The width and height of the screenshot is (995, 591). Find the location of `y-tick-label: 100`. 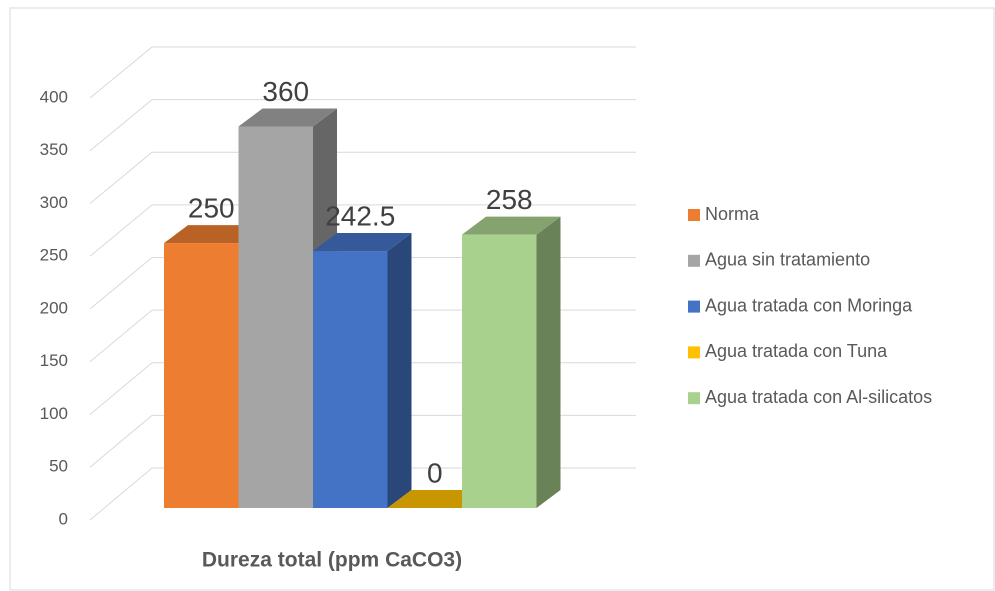

y-tick-label: 100 is located at coordinates (54, 413).